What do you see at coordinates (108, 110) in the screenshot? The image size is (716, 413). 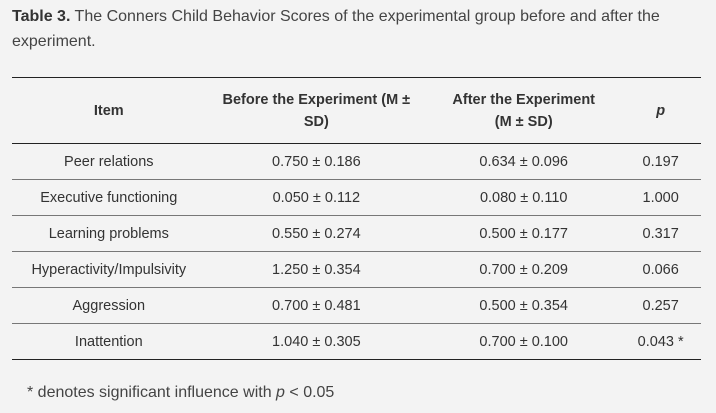 I see `header-item: Item` at bounding box center [108, 110].